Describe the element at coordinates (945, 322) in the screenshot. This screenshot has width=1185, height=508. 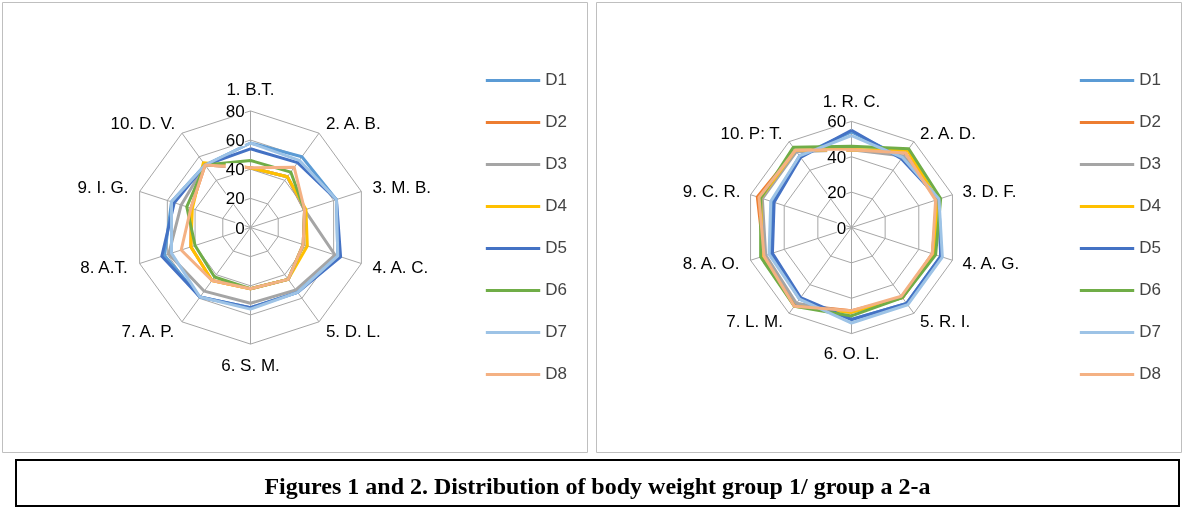
I see `spoke-label: 5. R. I.` at that location.